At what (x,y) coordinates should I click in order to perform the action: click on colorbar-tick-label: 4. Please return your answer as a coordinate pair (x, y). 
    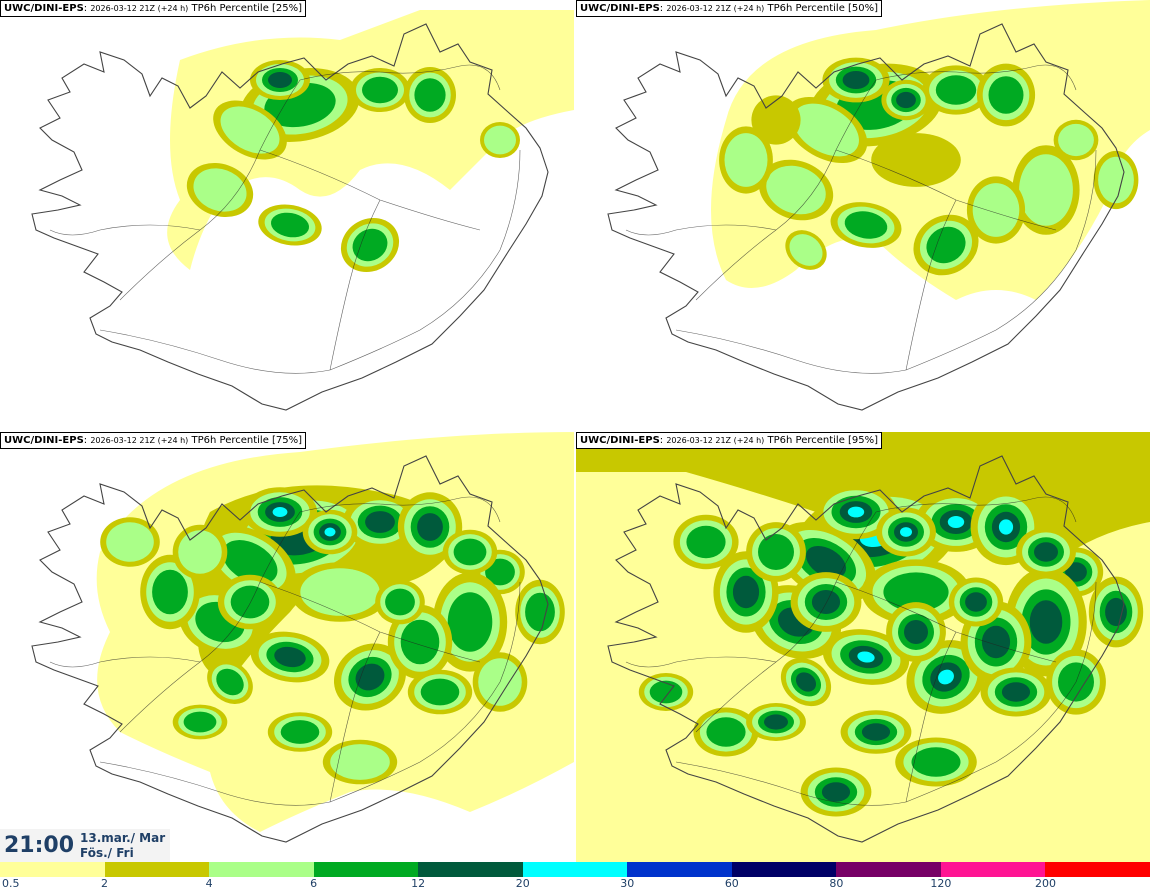
    Looking at the image, I should click on (209, 883).